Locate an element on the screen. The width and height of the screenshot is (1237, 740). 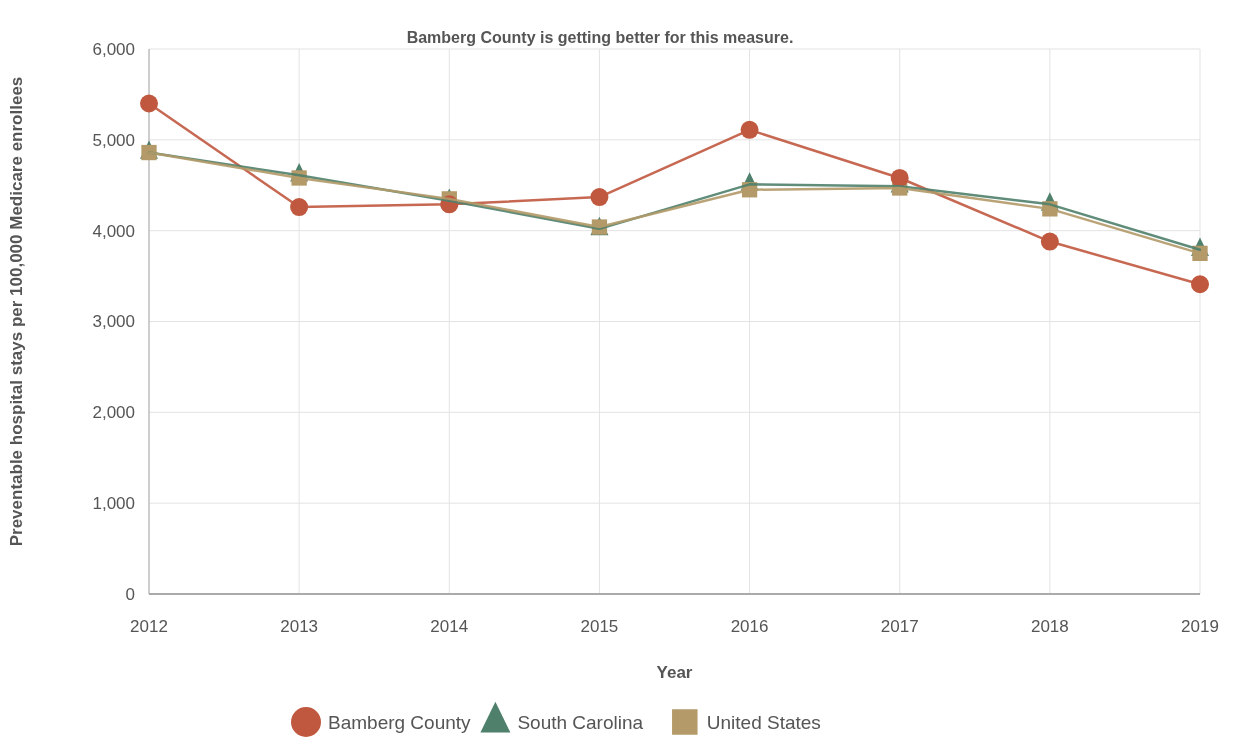
x-tick-label: 2018 is located at coordinates (1049, 626).